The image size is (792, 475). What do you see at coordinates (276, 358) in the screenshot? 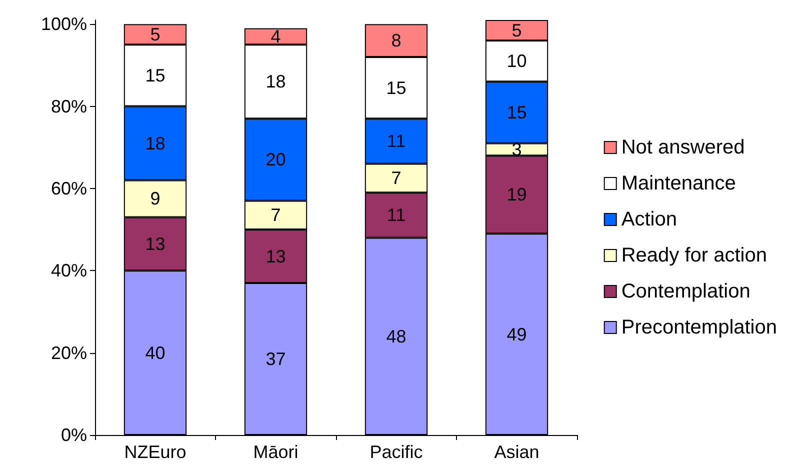
I see `data-label: 37` at bounding box center [276, 358].